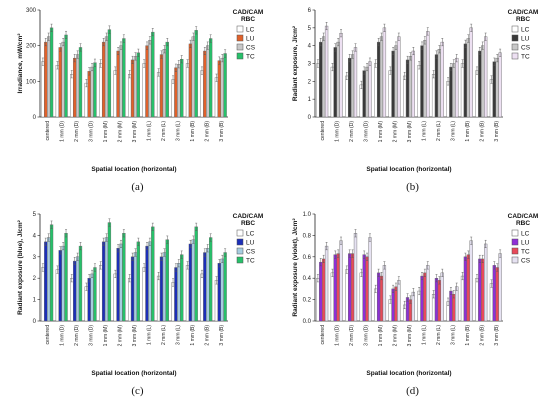  Describe the element at coordinates (310, 82) in the screenshot. I see `y-tick-label: 2` at that location.